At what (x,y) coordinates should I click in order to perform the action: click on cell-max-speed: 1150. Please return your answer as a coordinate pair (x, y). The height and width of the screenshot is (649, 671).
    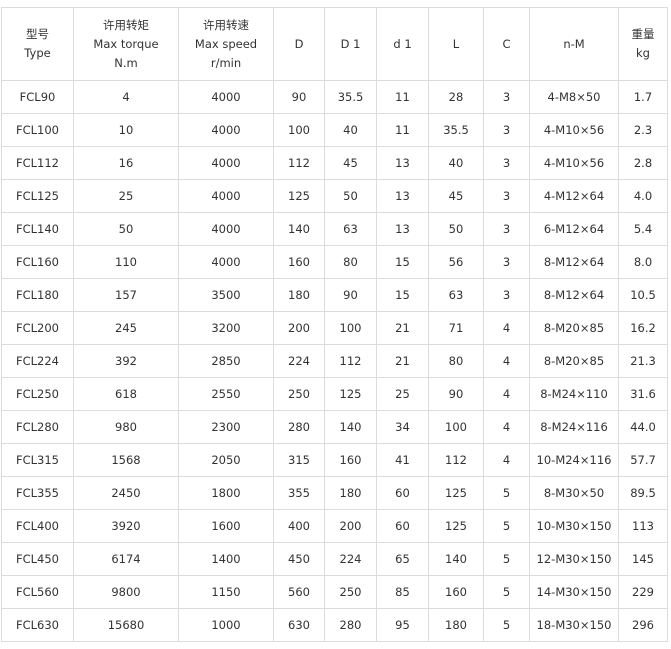
    Looking at the image, I should click on (226, 592).